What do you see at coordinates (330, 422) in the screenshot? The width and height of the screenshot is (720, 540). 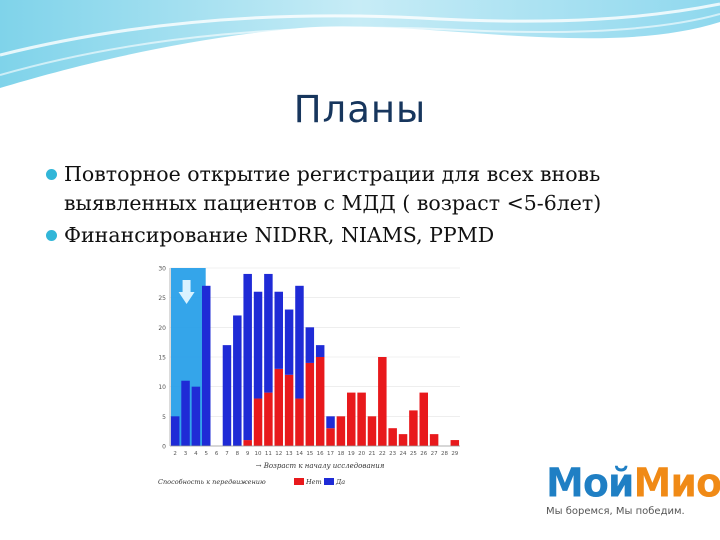 I see `bar-Да-17` at bounding box center [330, 422].